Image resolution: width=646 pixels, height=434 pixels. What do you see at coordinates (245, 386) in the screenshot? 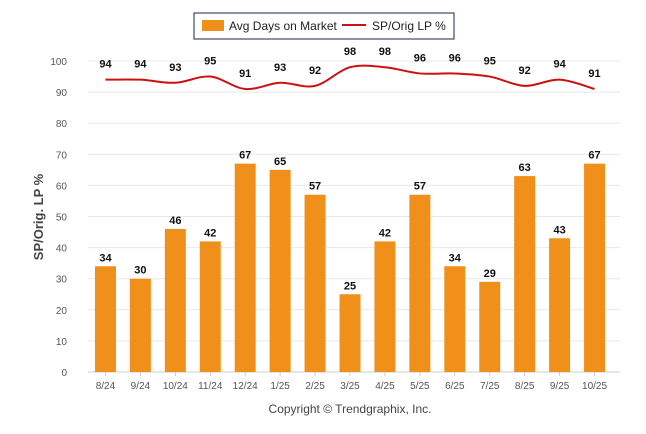
I see `x-tick-label: 12/24` at bounding box center [245, 386].